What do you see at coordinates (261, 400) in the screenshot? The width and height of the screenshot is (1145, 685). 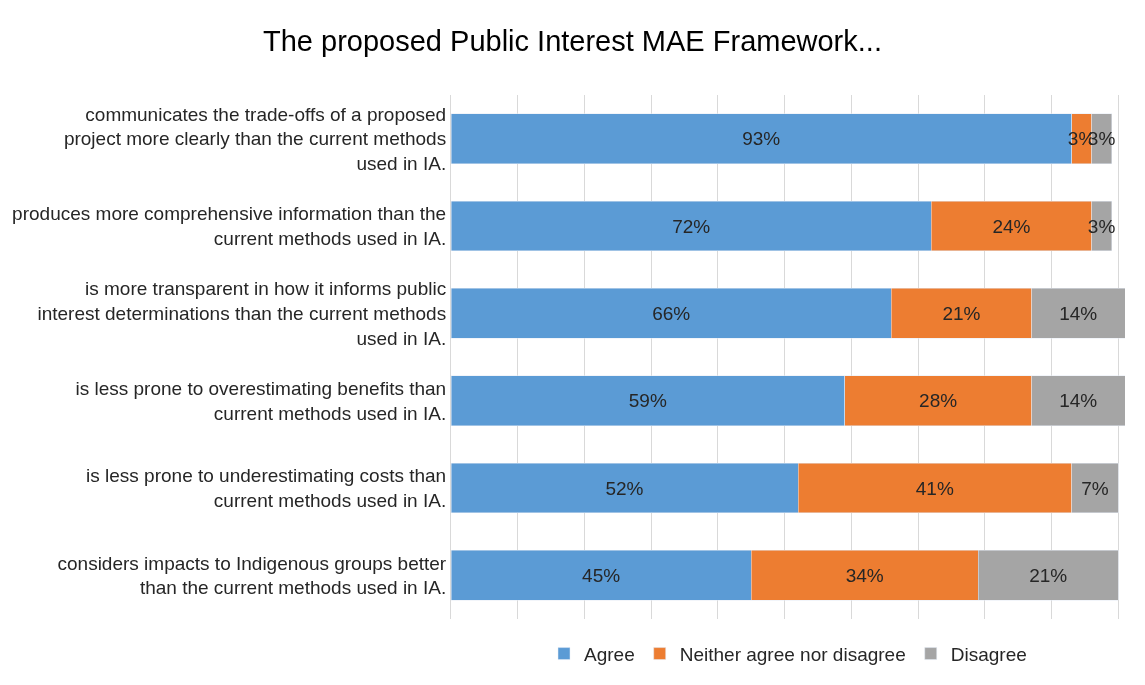 I see `y-tick-label: is less prone to overestimating benefits than current methods used in IA.` at bounding box center [261, 400].